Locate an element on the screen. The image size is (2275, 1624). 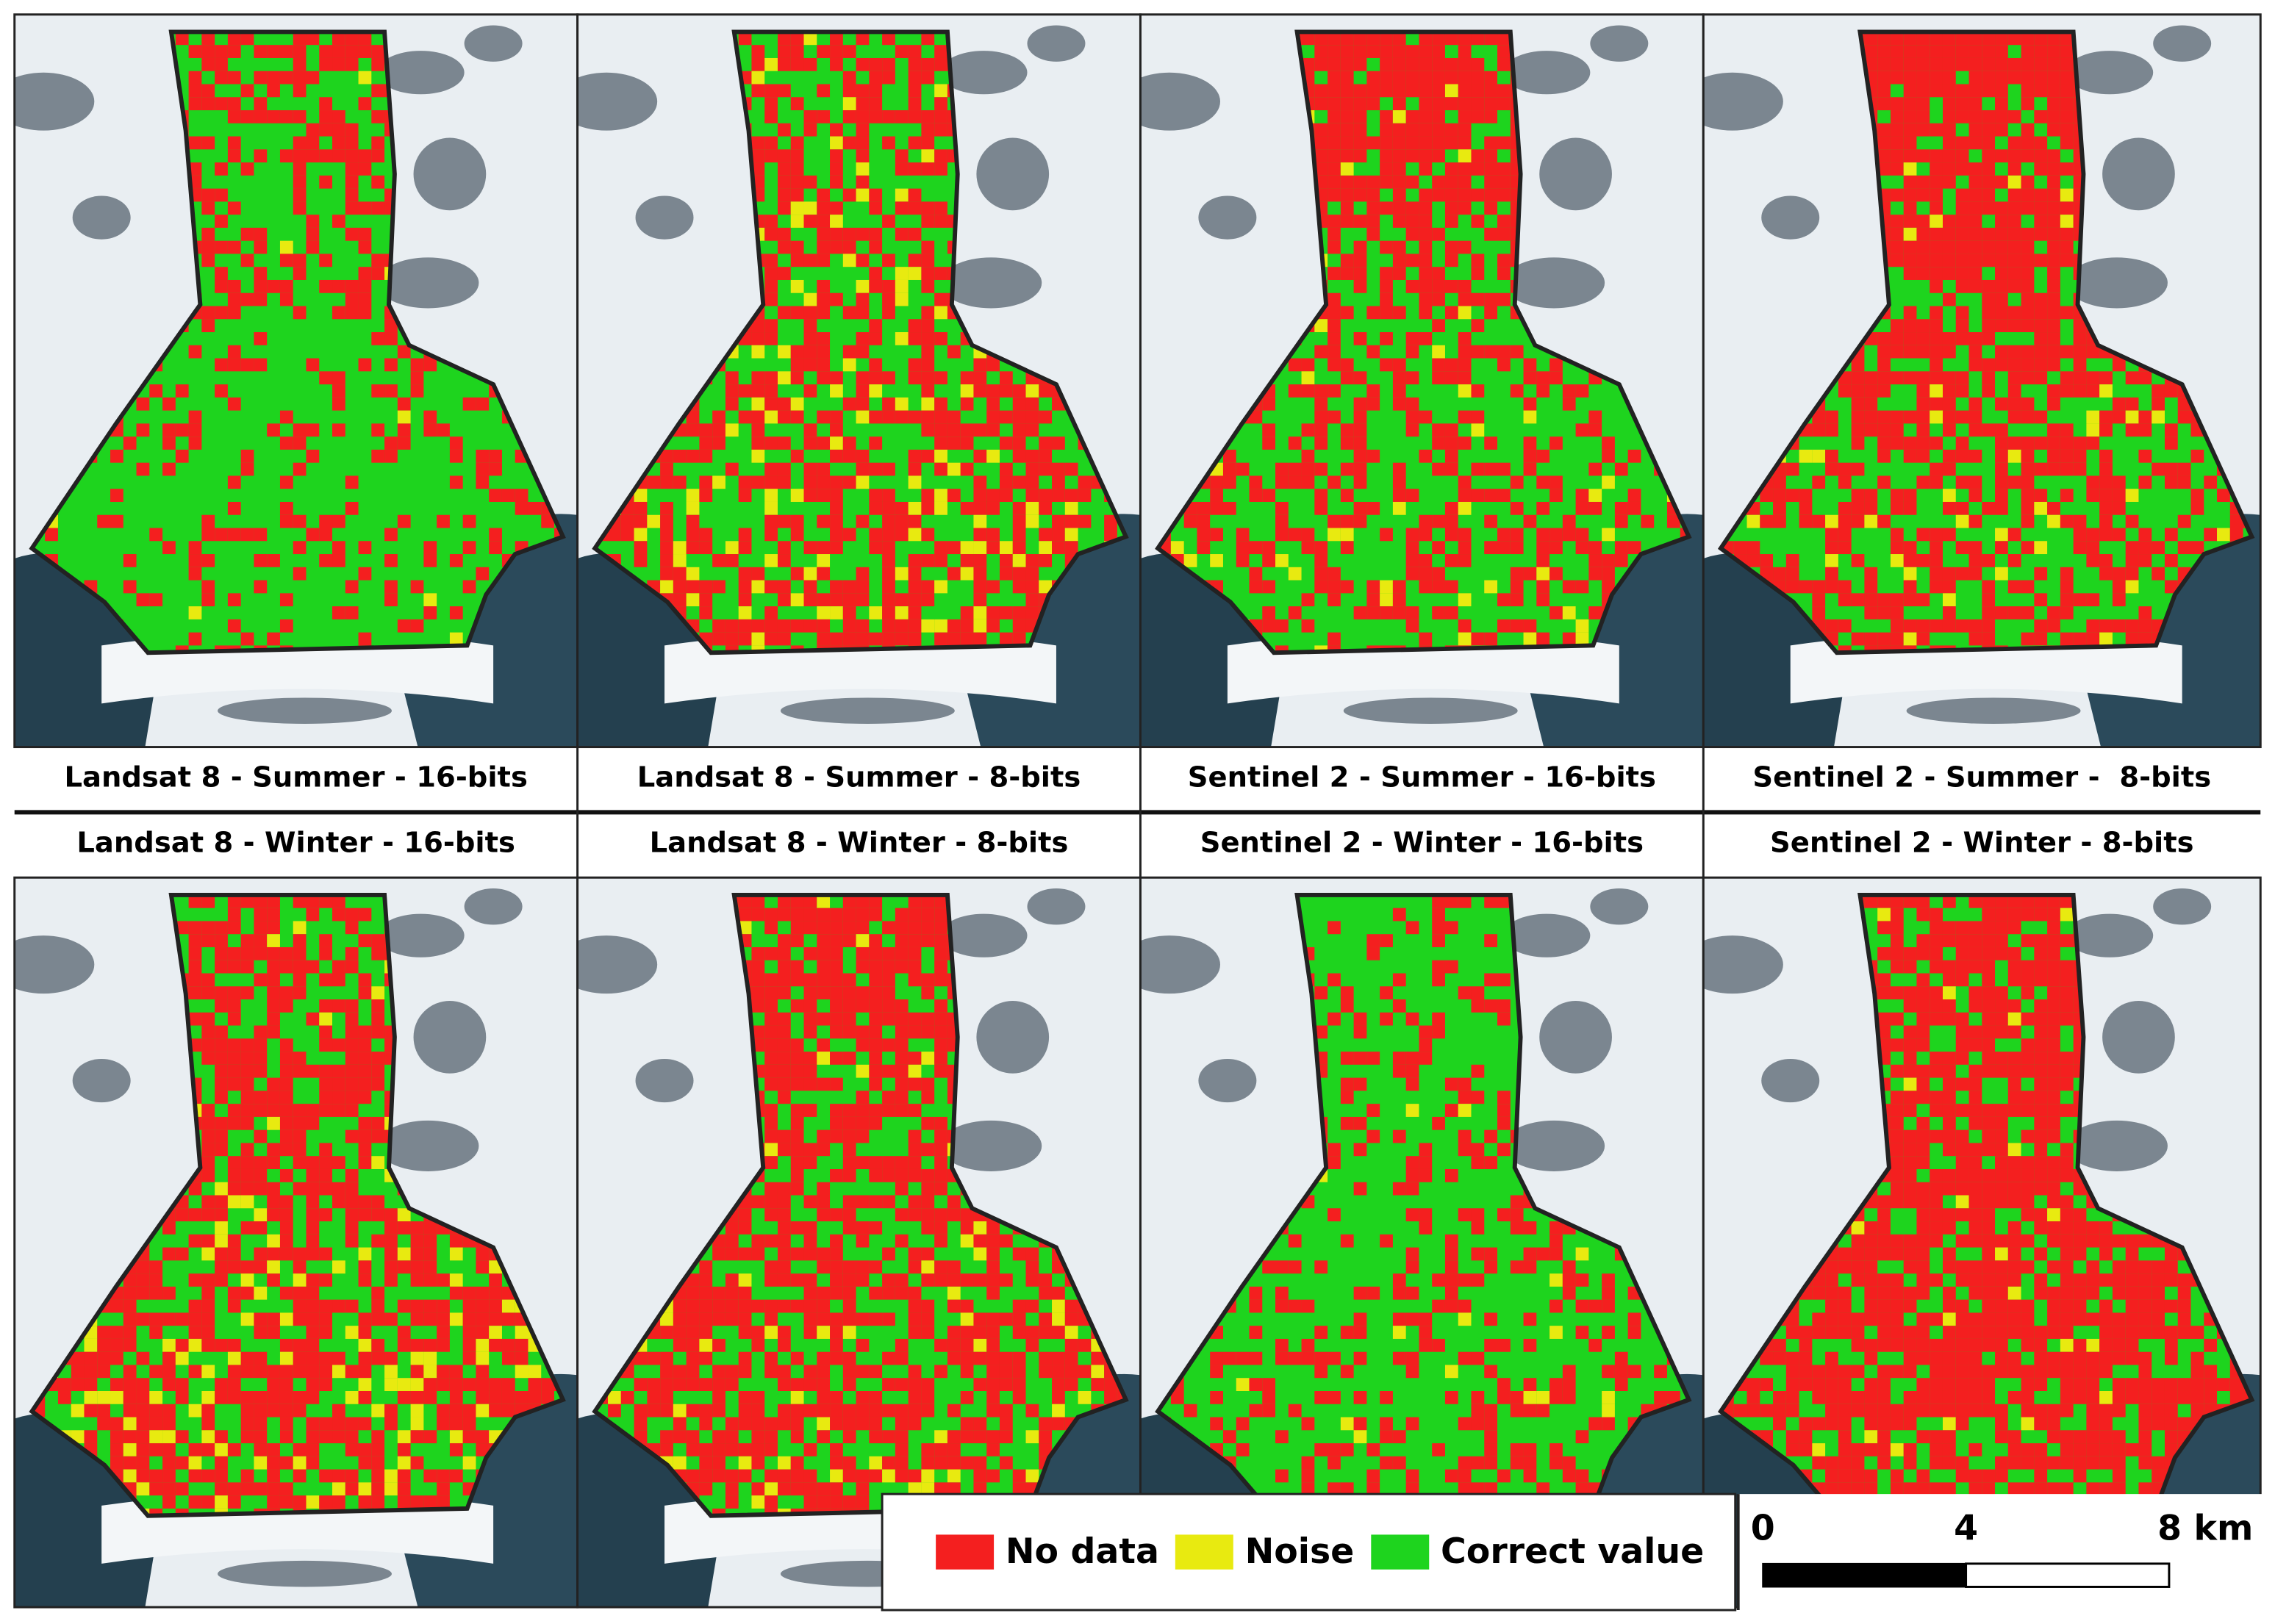
glacier-outline is located at coordinates (297, 342).